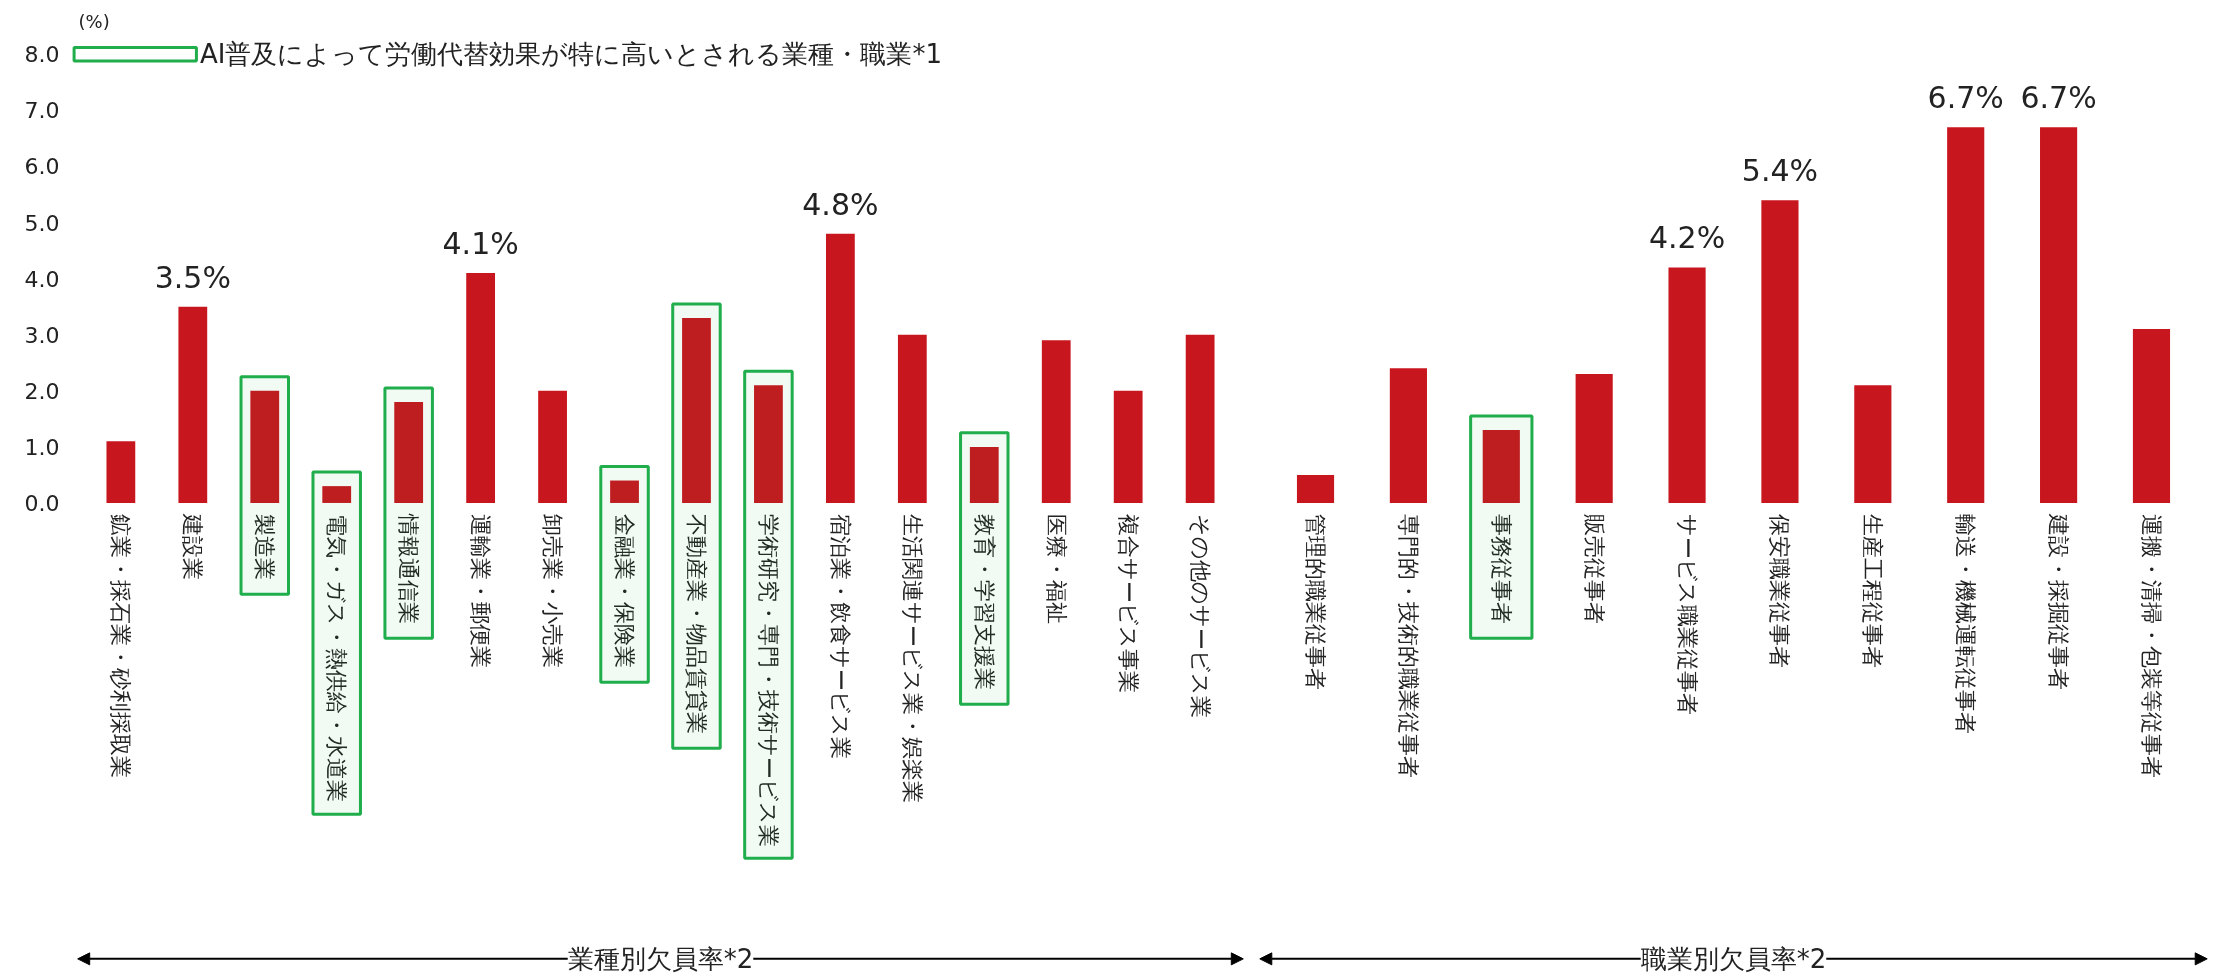 This screenshot has height=978, width=2220. What do you see at coordinates (1056, 569) in the screenshot?
I see `x-tick-label: 医療・福祉` at bounding box center [1056, 569].